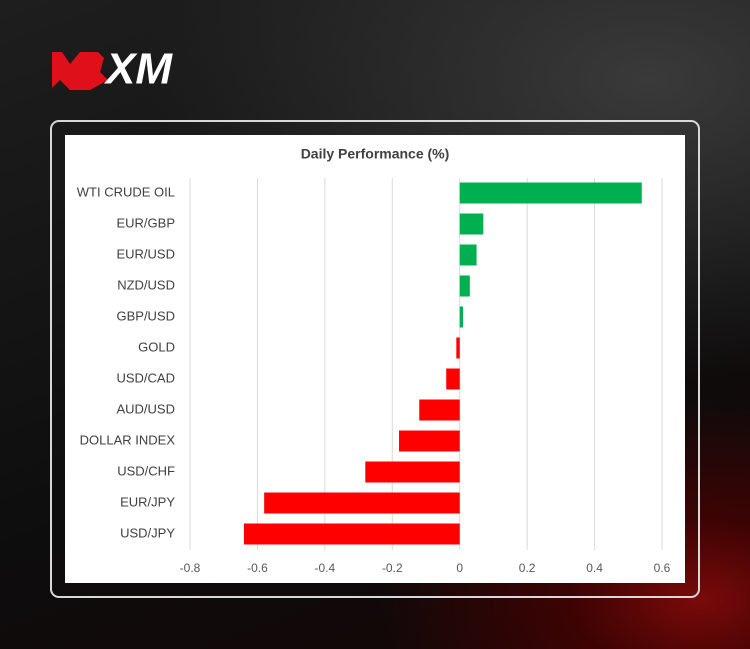  I want to click on x-tick-label: 0.6, so click(662, 568).